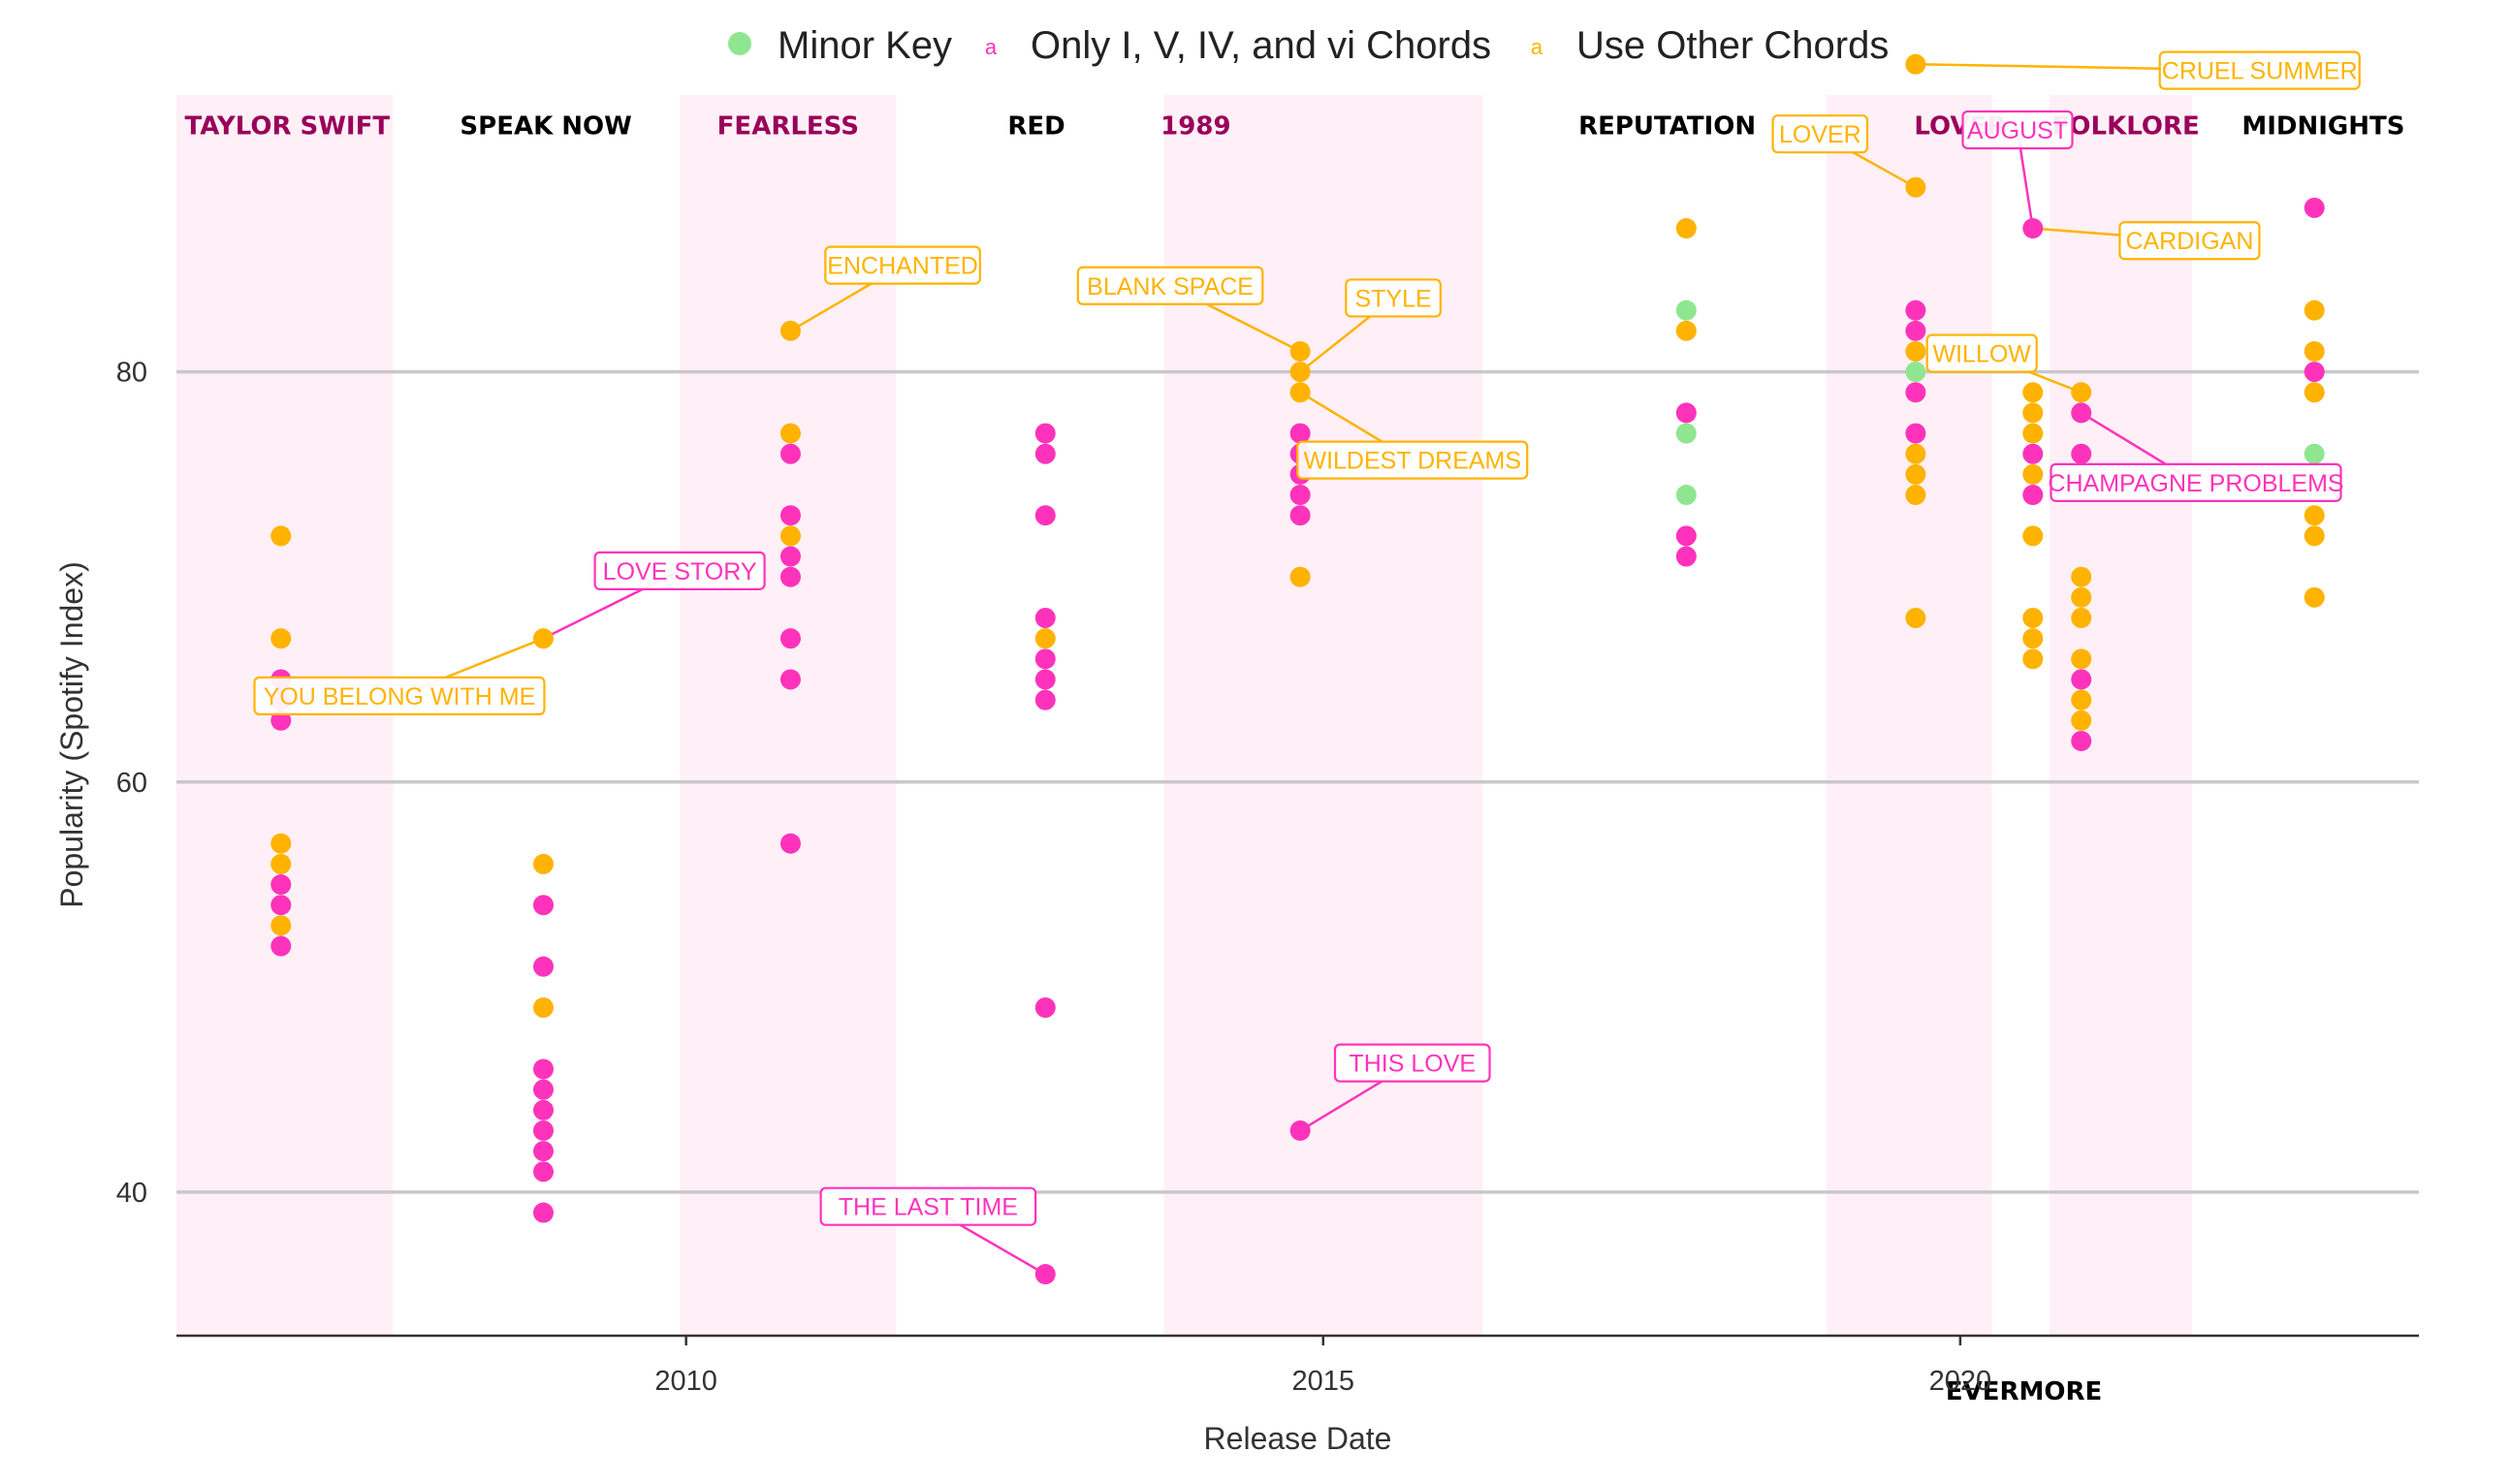 Image resolution: width=2511 pixels, height=1484 pixels. What do you see at coordinates (2322, 127) in the screenshot?
I see `album-label-midnights: MIDNIGHTS` at bounding box center [2322, 127].